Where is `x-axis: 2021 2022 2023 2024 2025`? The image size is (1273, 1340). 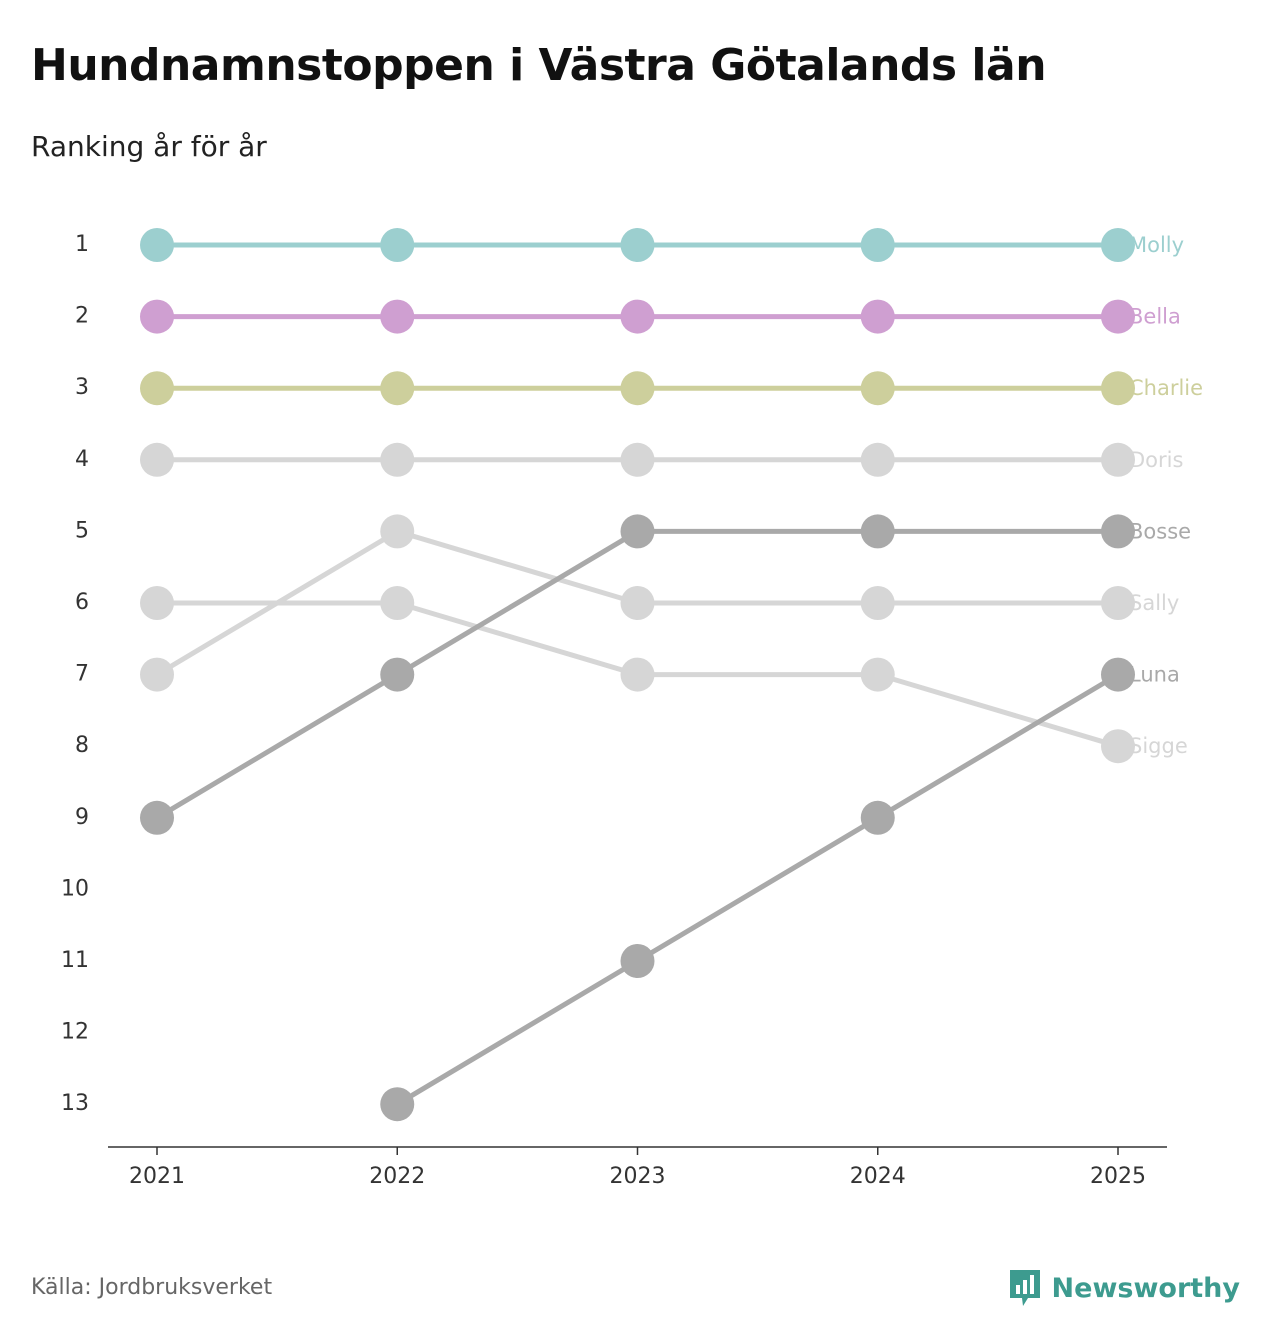 x-axis: 2021 2022 2023 2024 2025 is located at coordinates (637, 1167).